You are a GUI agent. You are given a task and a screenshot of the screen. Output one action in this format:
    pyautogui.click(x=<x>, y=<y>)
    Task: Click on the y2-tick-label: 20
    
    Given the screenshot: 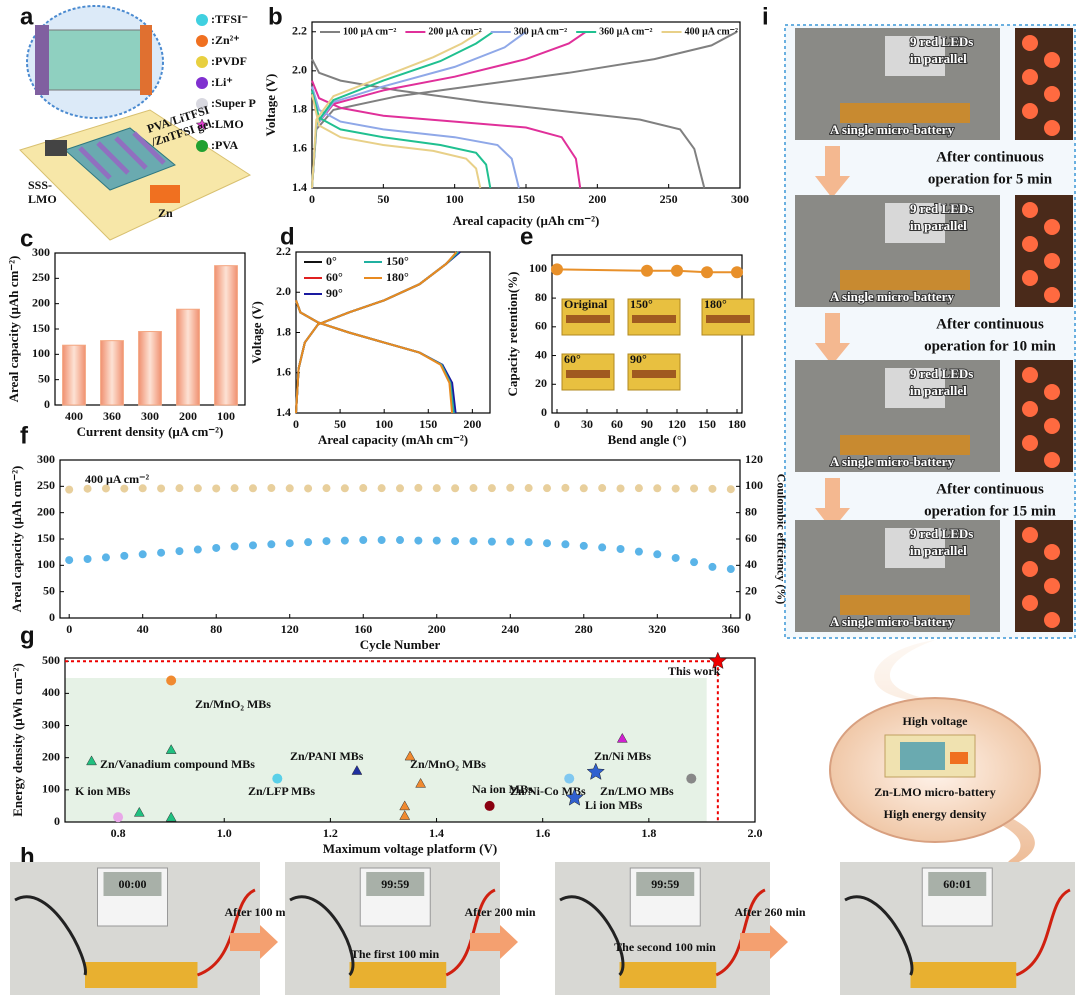 What is the action you would take?
    pyautogui.click(x=751, y=590)
    